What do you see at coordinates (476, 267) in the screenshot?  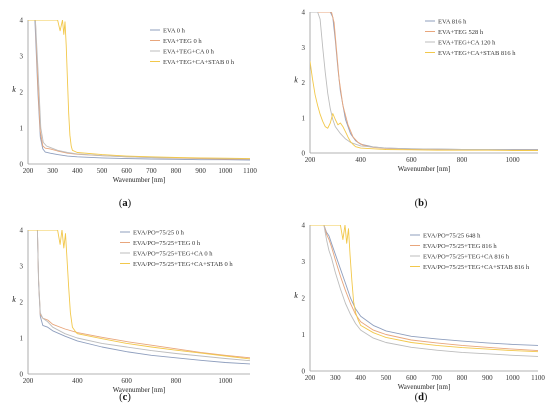 I see `legend-entry: EVA/PO=75/25+TEG+CA+STAB 816 h` at bounding box center [476, 267].